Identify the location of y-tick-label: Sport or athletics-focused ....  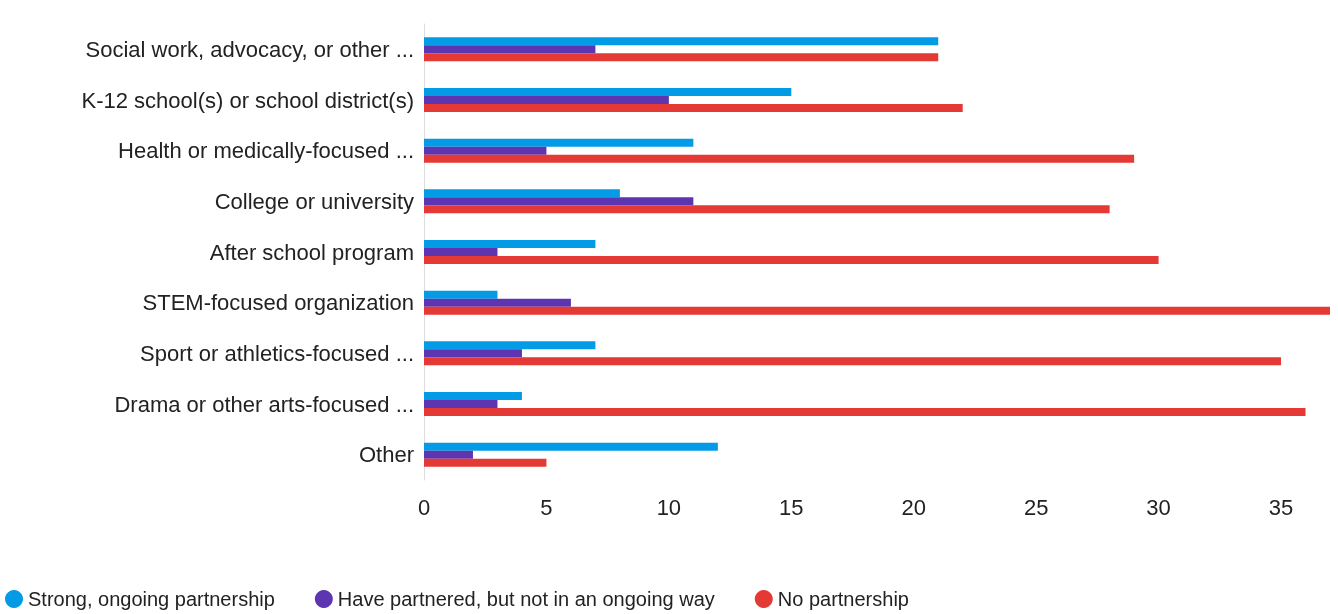
(277, 353).